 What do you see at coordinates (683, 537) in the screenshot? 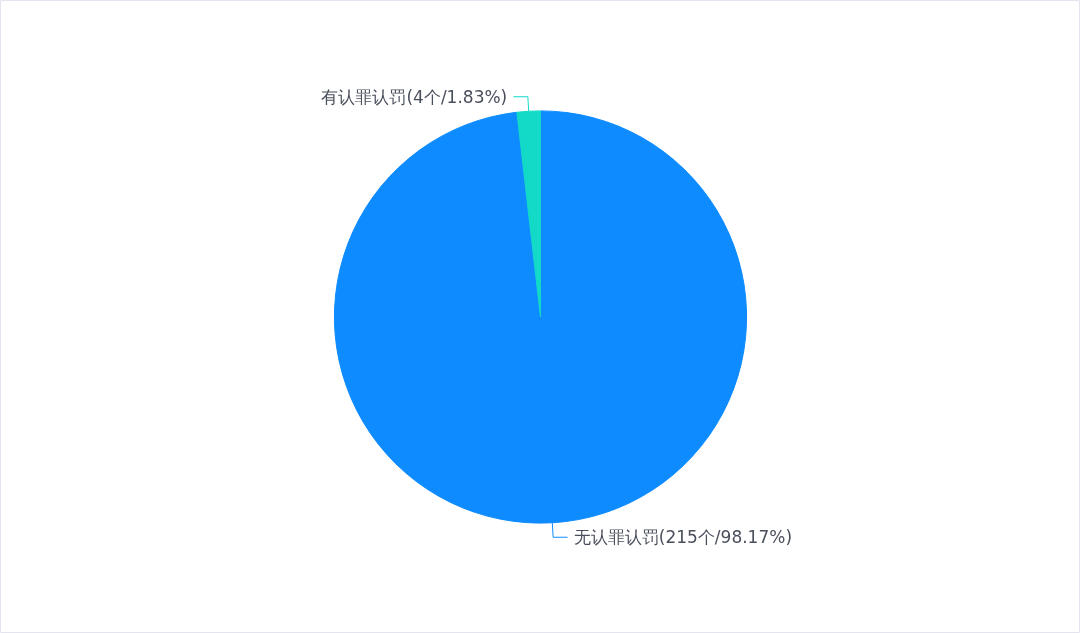
I see `slice-label: 无认罪认罚(215个/98.17%)` at bounding box center [683, 537].